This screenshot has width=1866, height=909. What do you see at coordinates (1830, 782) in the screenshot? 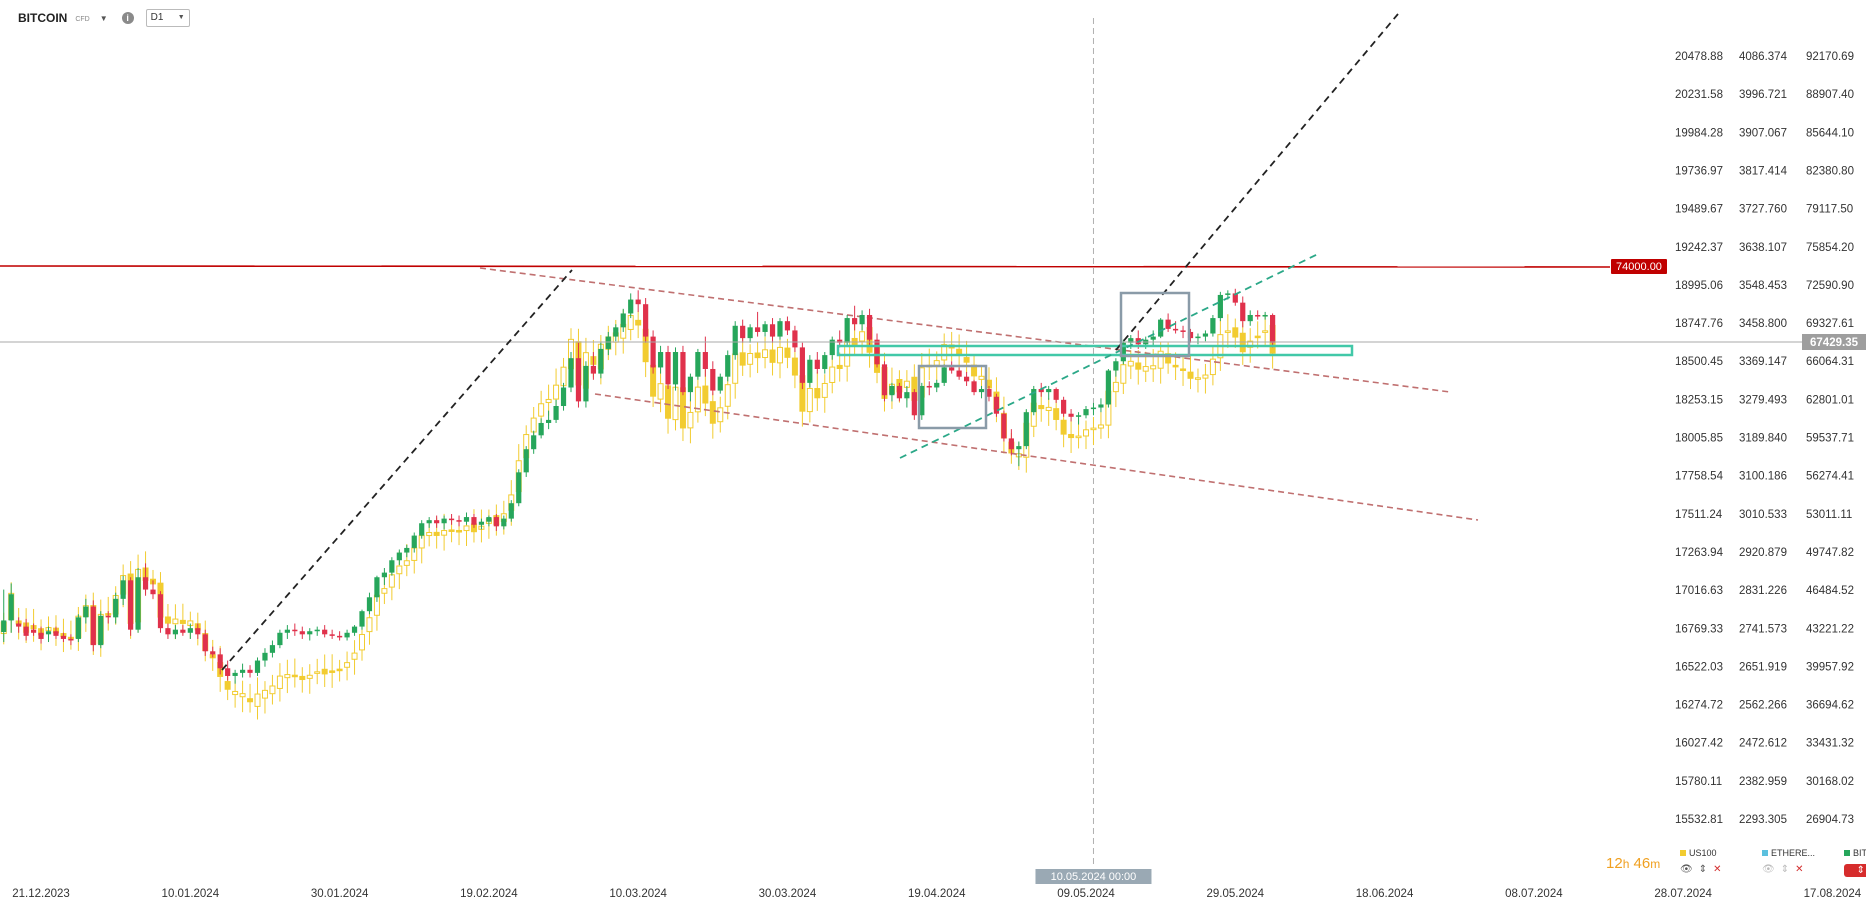
I see `price-tick-label-3: 30168.02` at bounding box center [1830, 782].